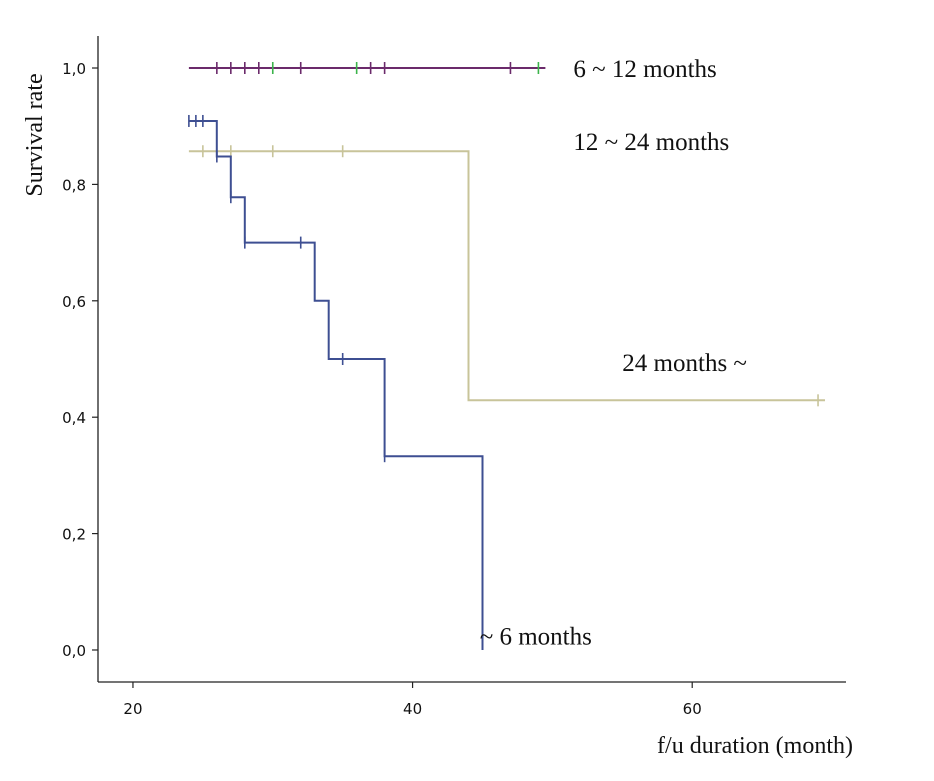  Describe the element at coordinates (412, 709) in the screenshot. I see `x-tick-label: 40` at that location.